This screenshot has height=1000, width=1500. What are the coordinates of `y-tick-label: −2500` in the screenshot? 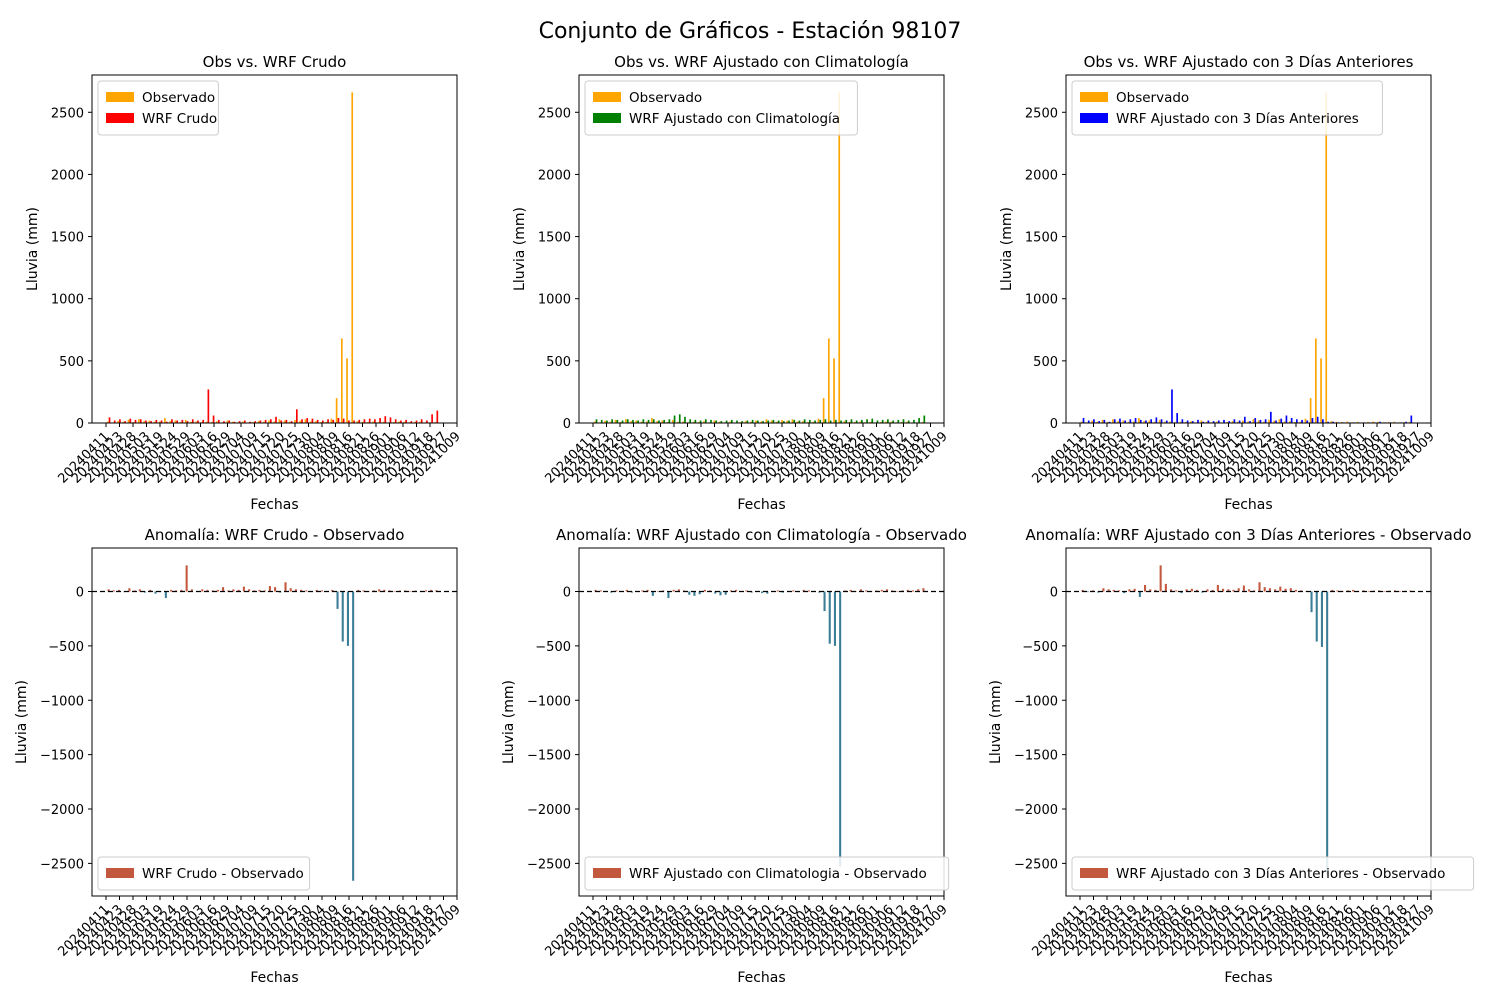 It's located at (62, 864).